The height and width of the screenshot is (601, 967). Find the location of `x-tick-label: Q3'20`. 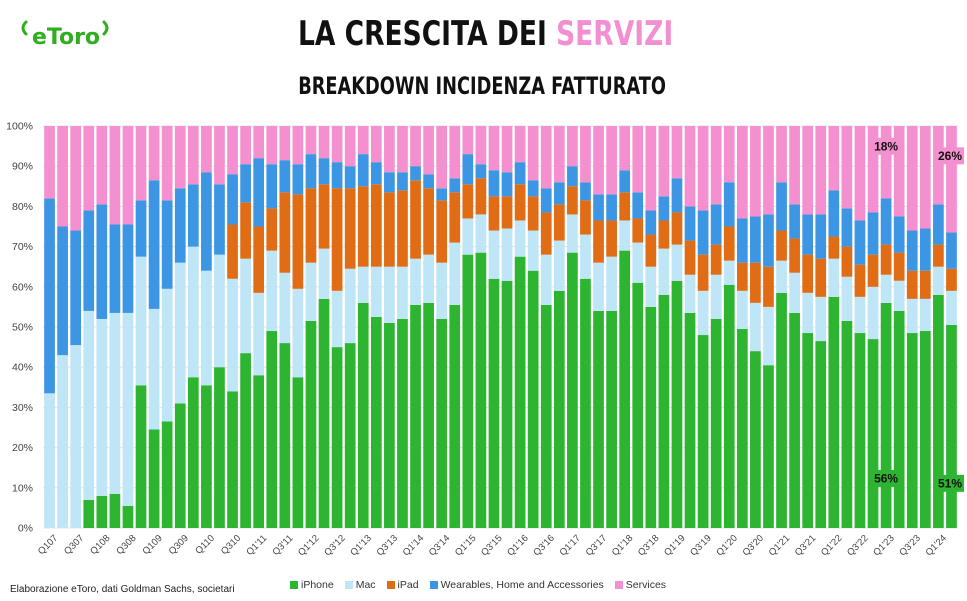

x-tick-label: Q3'20 is located at coordinates (754, 546).